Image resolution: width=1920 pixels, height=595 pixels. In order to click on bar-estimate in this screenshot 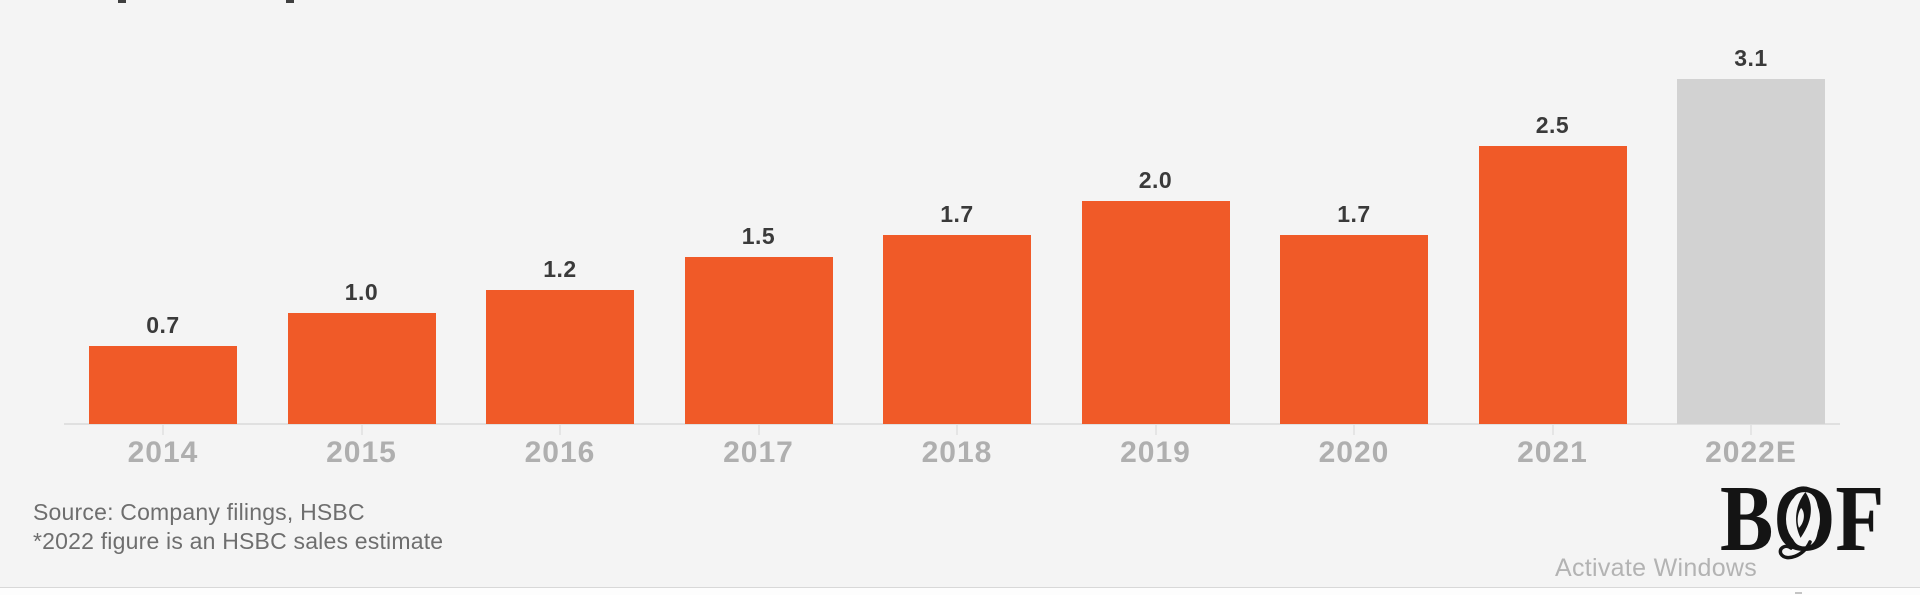, I will do `click(1751, 251)`.